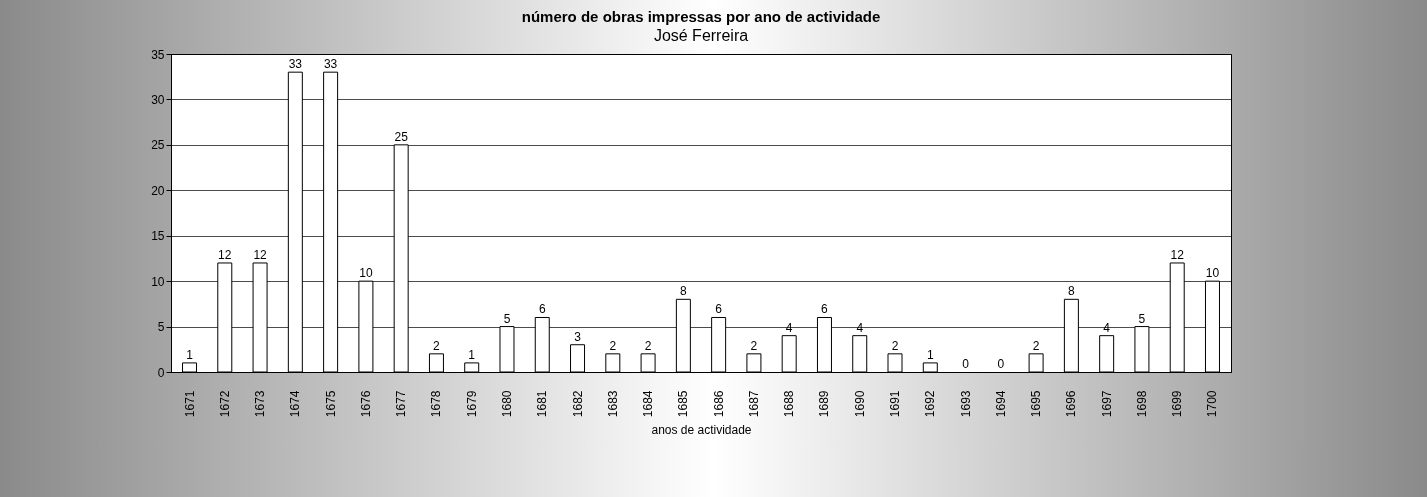 Image resolution: width=1427 pixels, height=497 pixels. I want to click on x-tick-label: 1697, so click(1106, 404).